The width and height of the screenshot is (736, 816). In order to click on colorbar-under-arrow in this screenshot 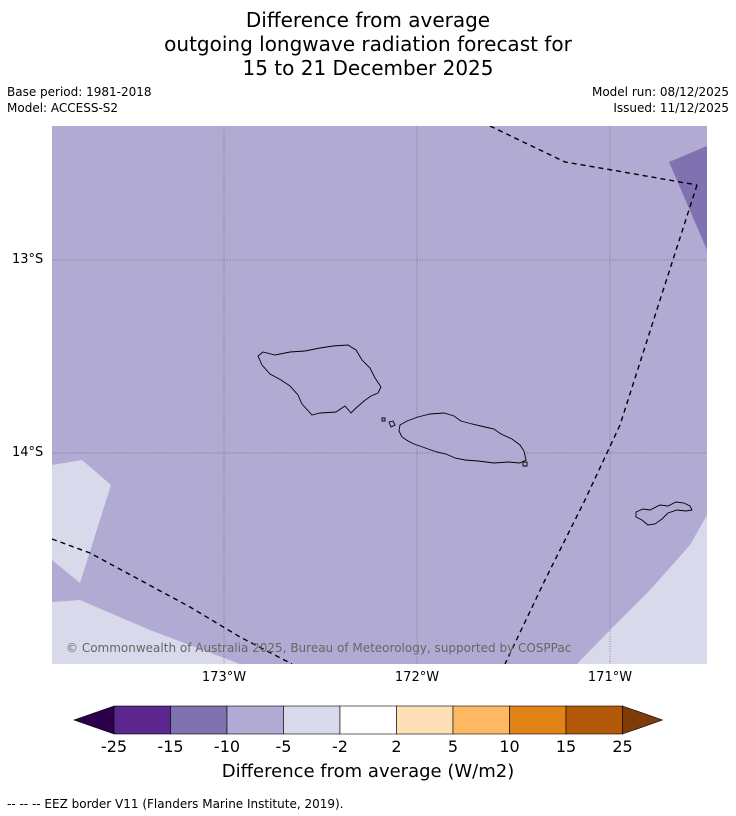, I will do `click(94, 720)`.